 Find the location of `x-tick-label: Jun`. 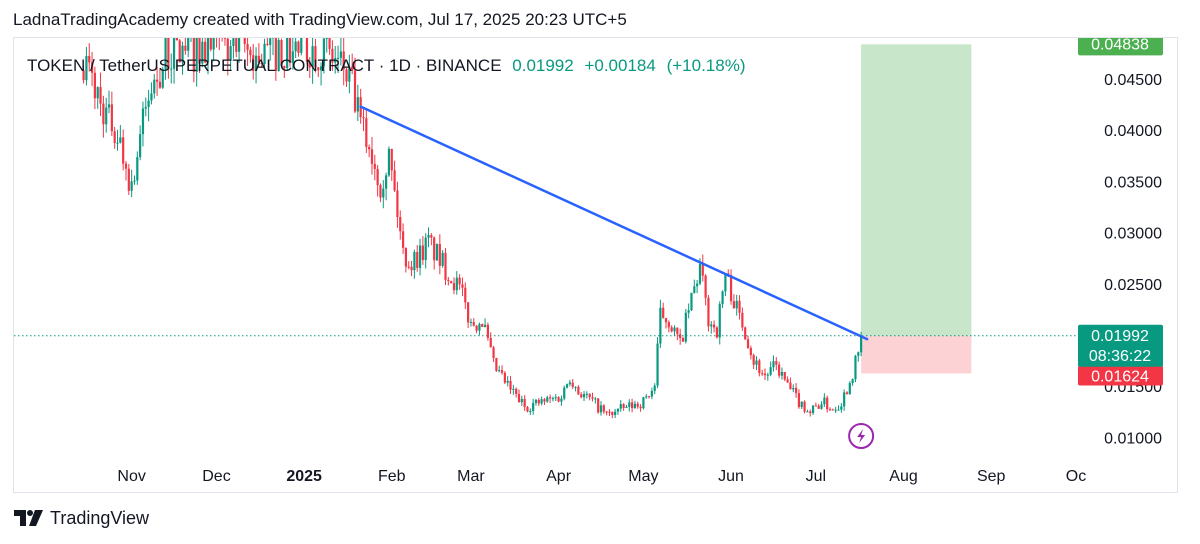

x-tick-label: Jun is located at coordinates (731, 476).